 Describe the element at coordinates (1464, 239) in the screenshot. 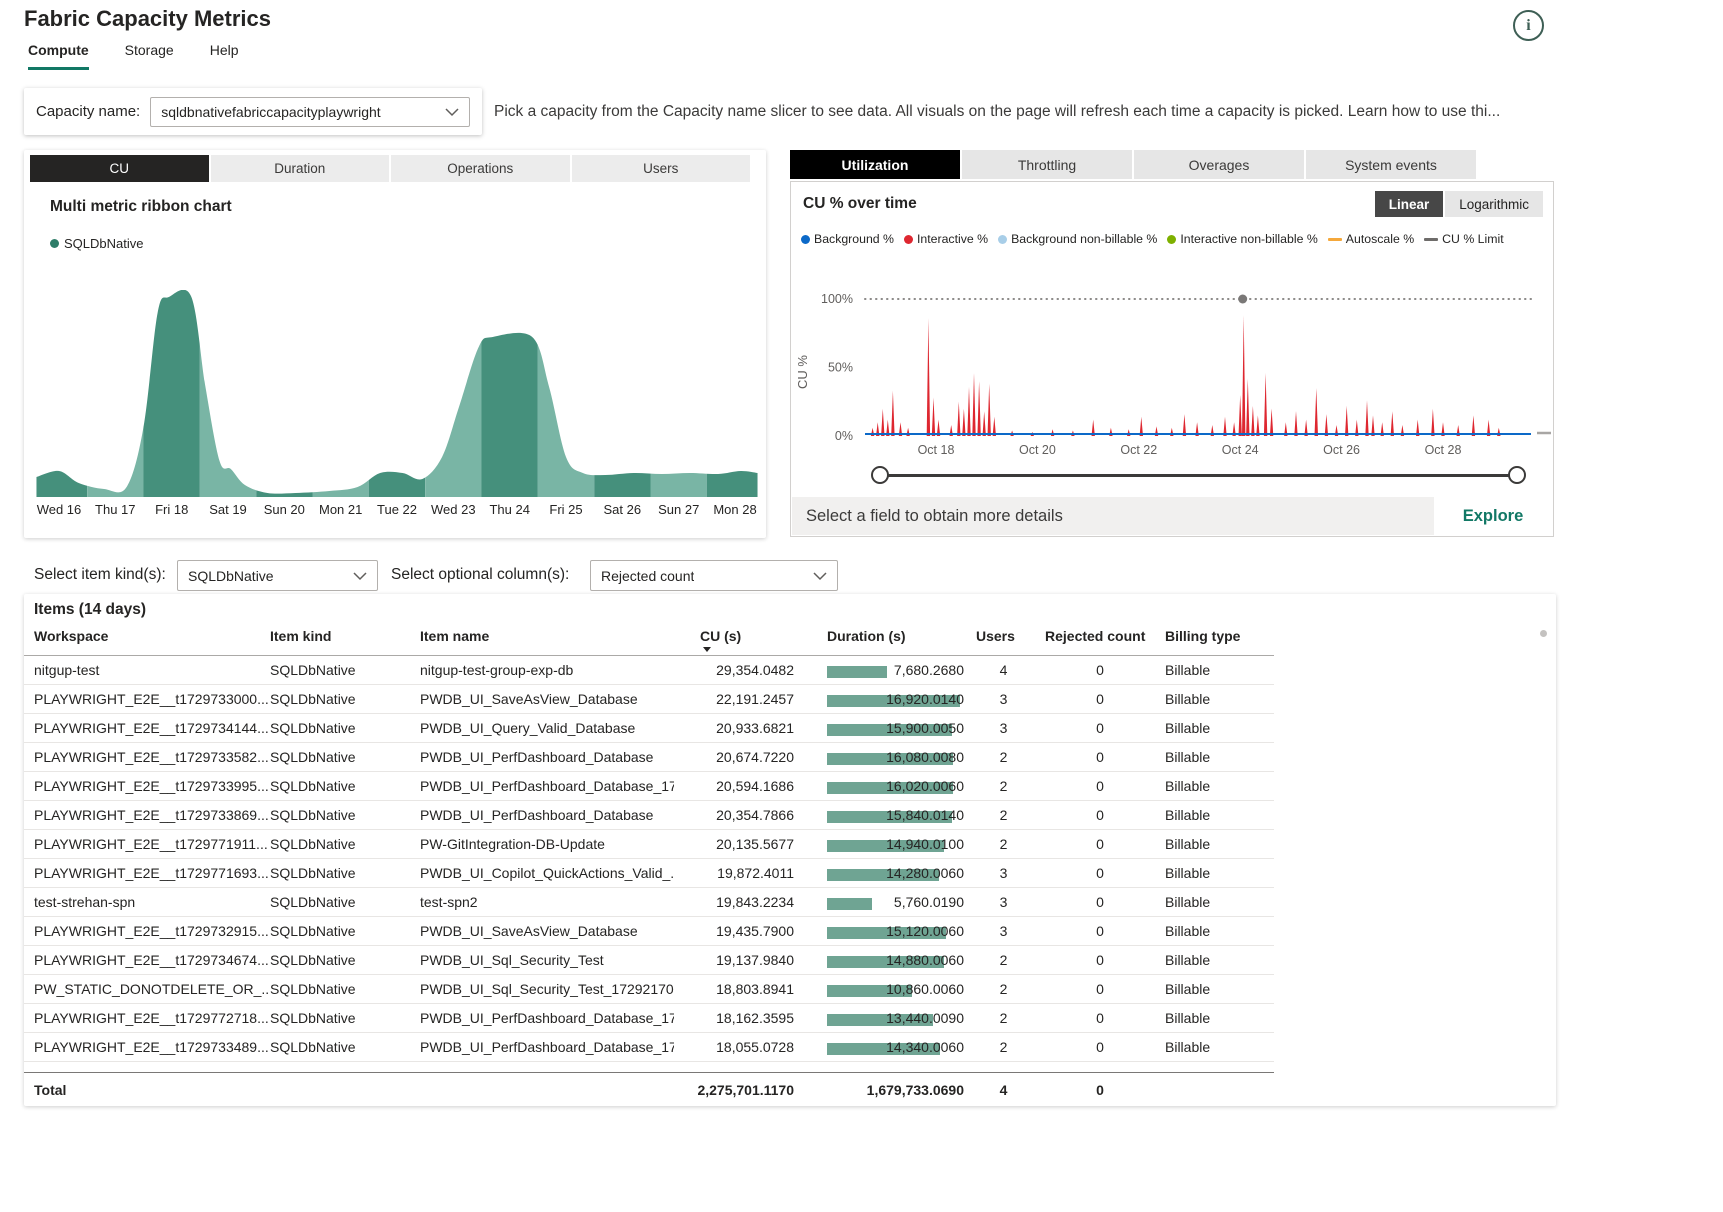

I see `legend-item-cu-limit: CU % Limit` at that location.